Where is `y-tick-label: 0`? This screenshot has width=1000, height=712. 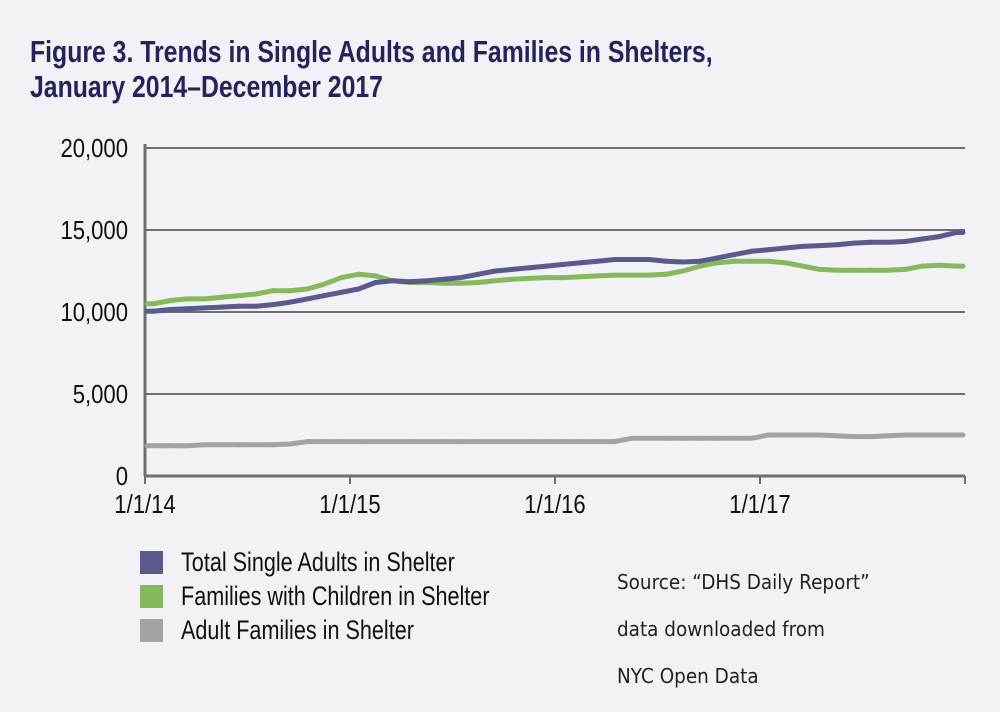 y-tick-label: 0 is located at coordinates (122, 476).